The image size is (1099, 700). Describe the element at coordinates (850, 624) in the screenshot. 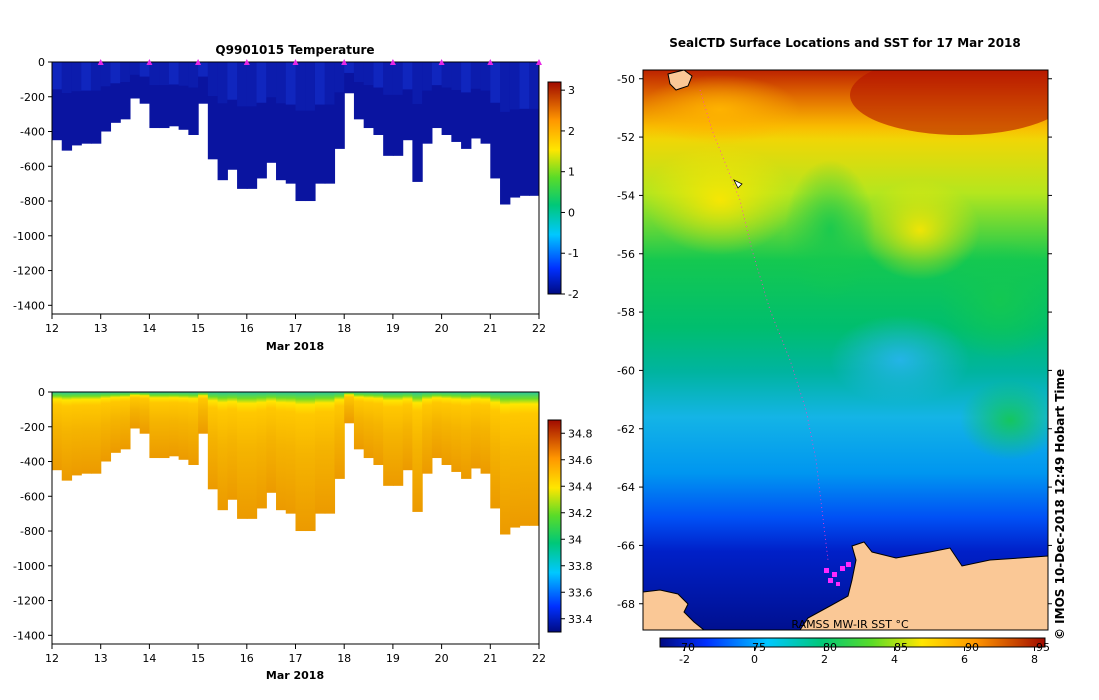

I see `data-source-label: RAMSS MW-IR SST °C` at that location.